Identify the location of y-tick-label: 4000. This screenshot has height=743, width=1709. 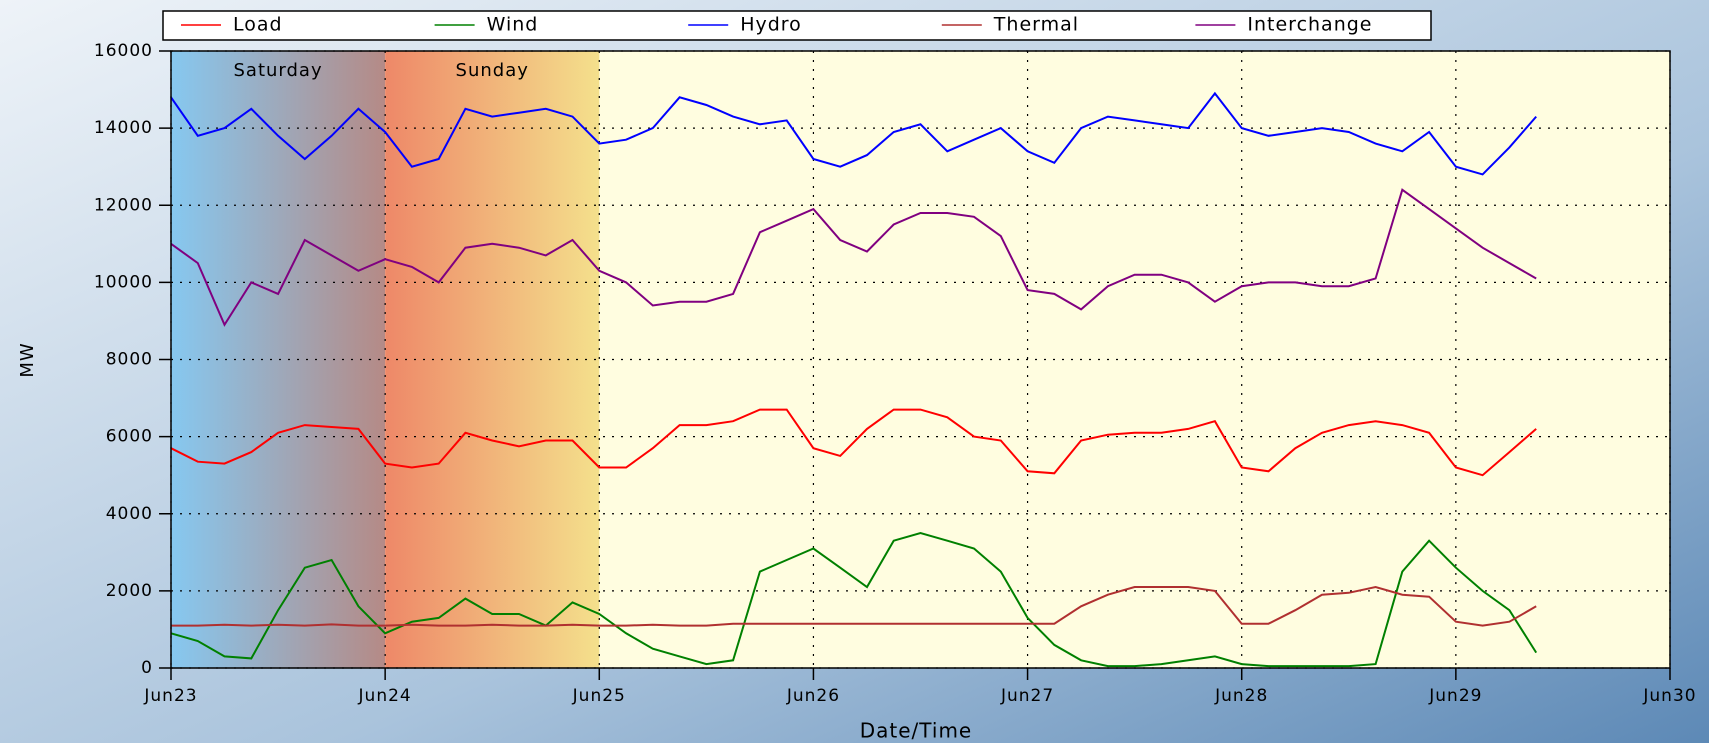
(129, 514).